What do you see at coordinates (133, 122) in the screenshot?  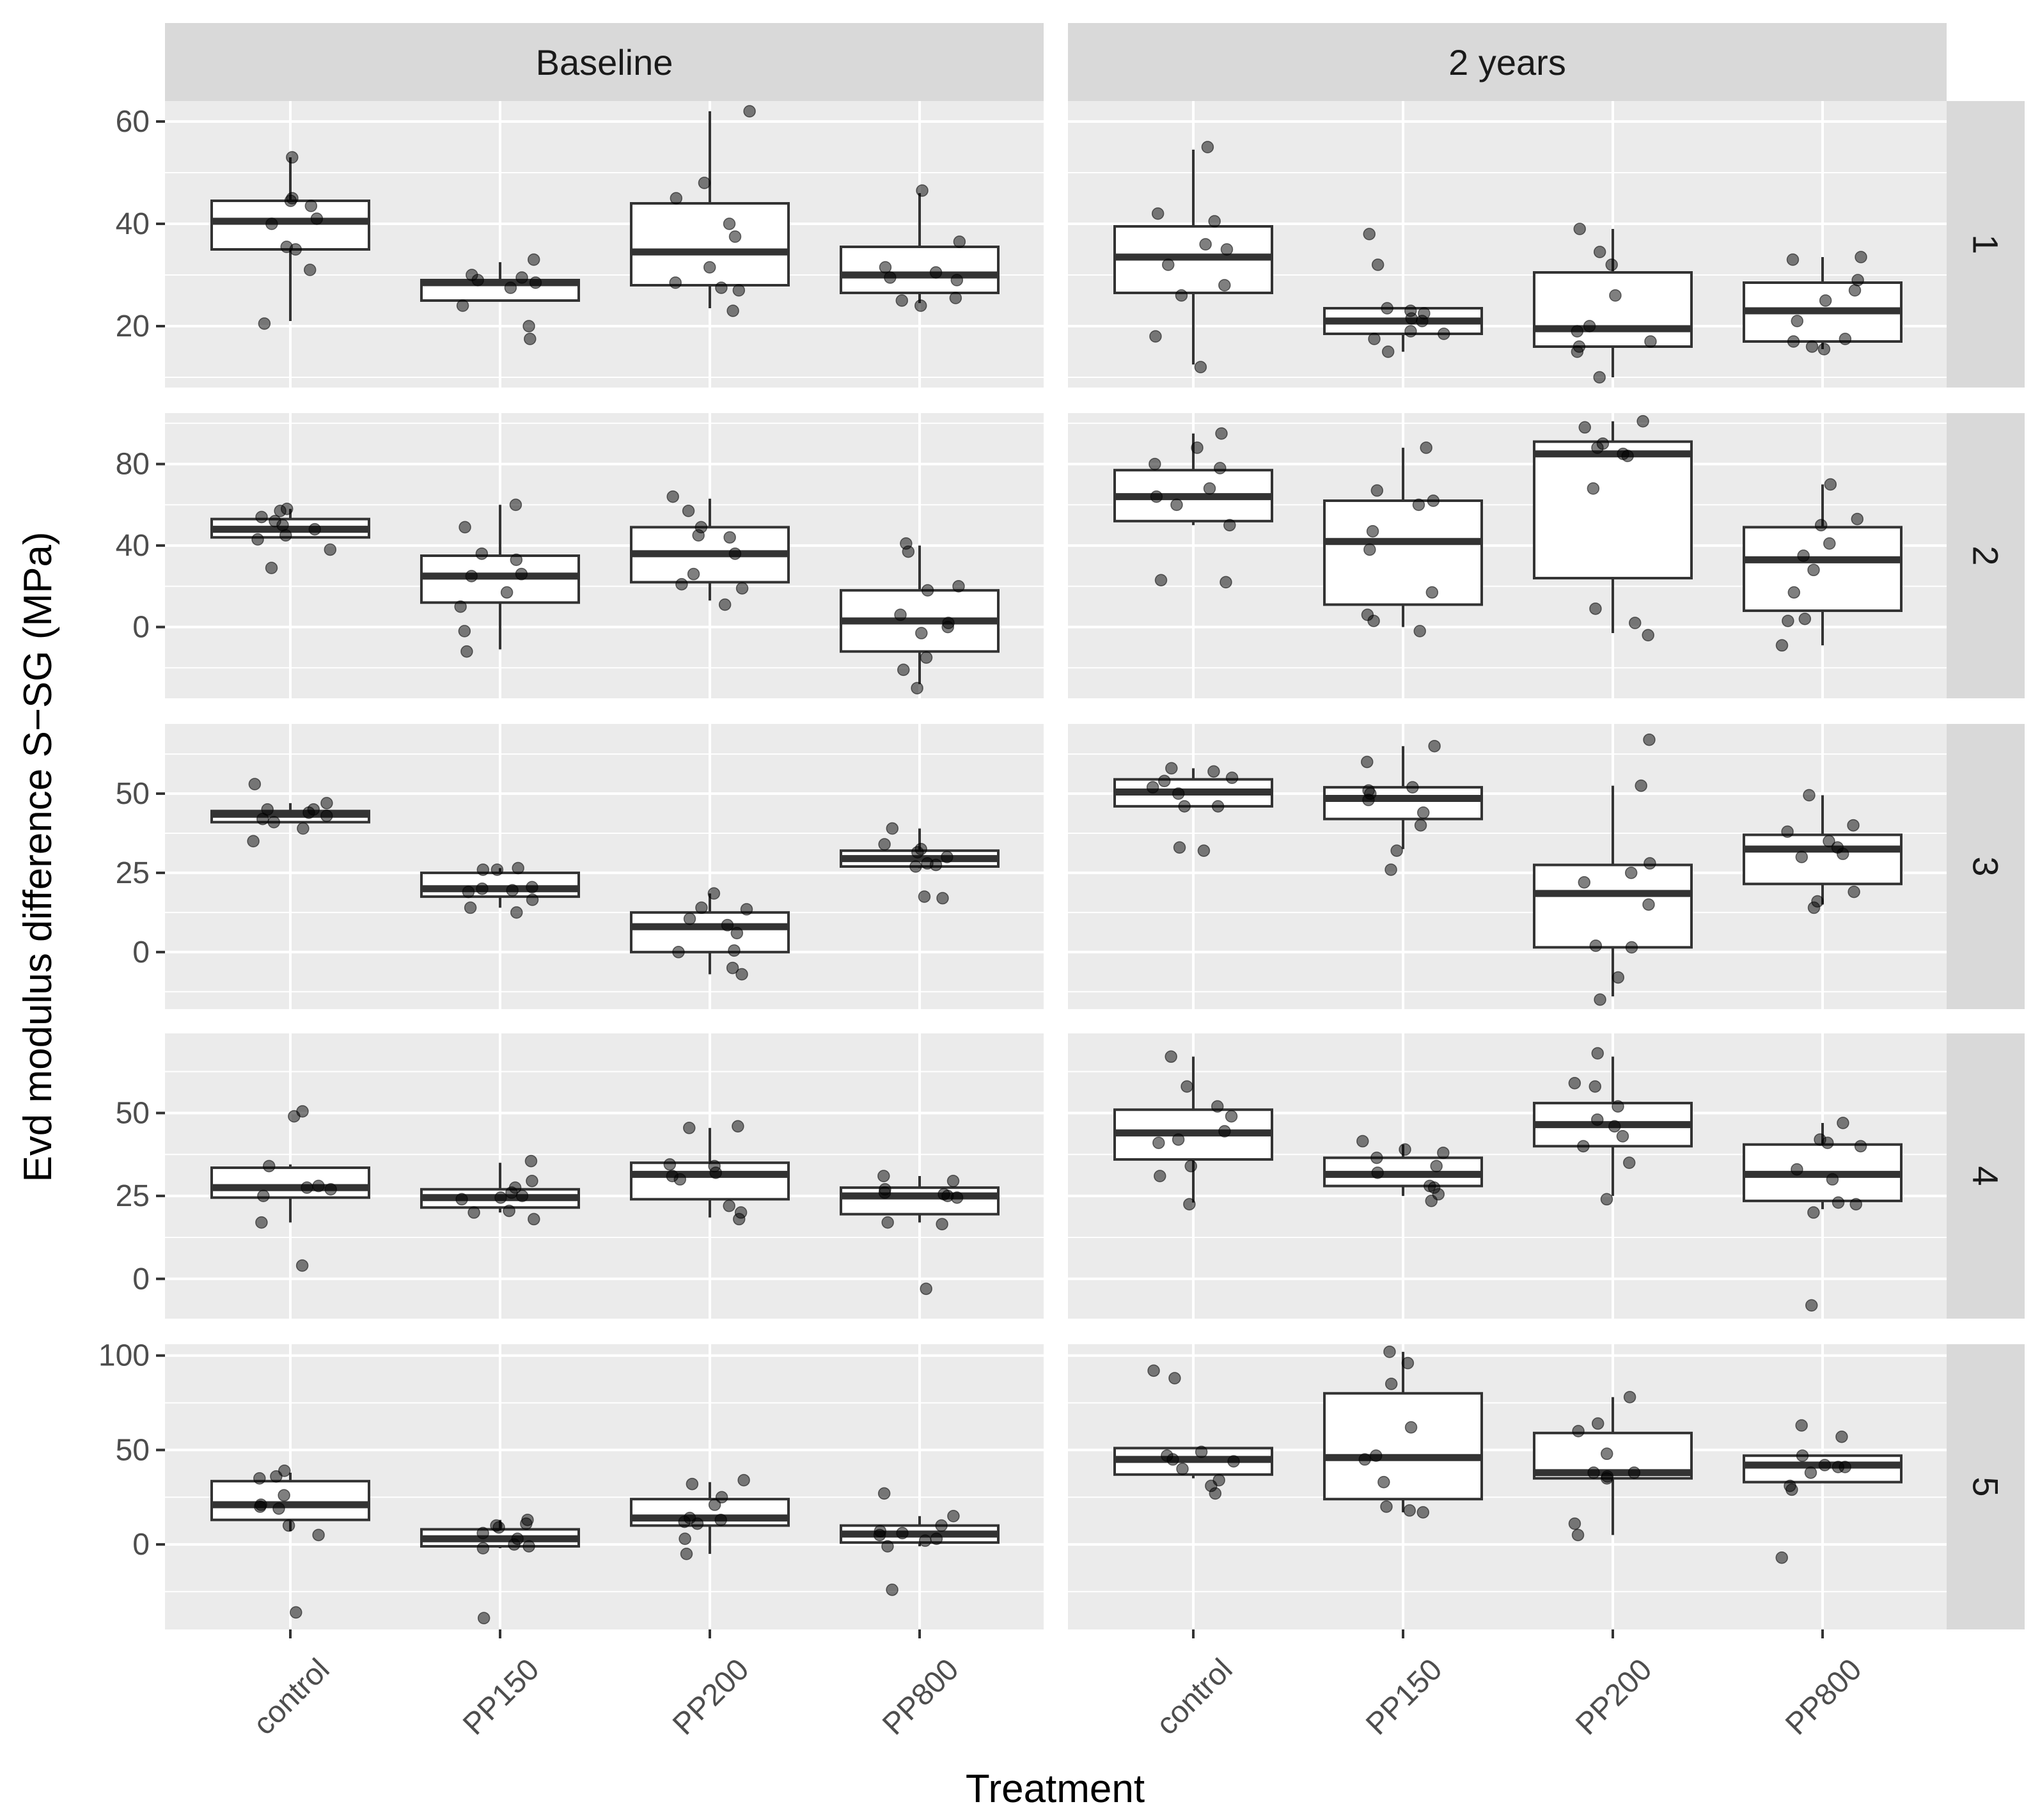 I see `y-tick-label: 60` at bounding box center [133, 122].